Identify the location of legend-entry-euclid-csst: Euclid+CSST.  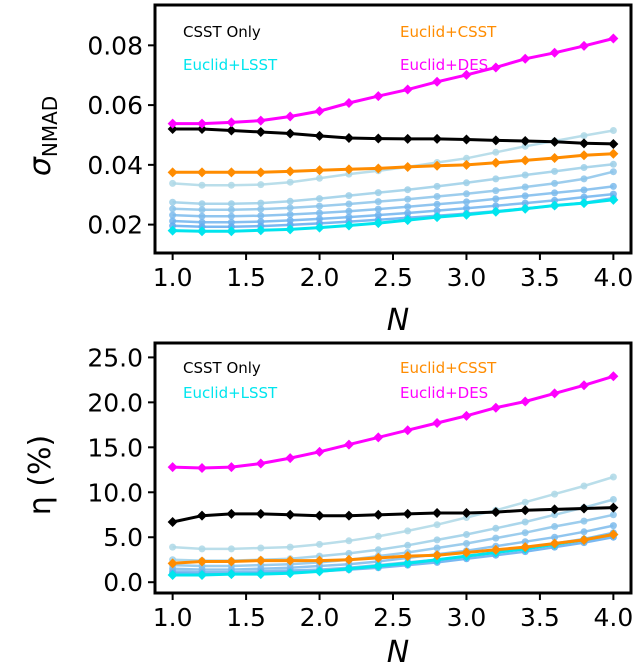
(448, 32).